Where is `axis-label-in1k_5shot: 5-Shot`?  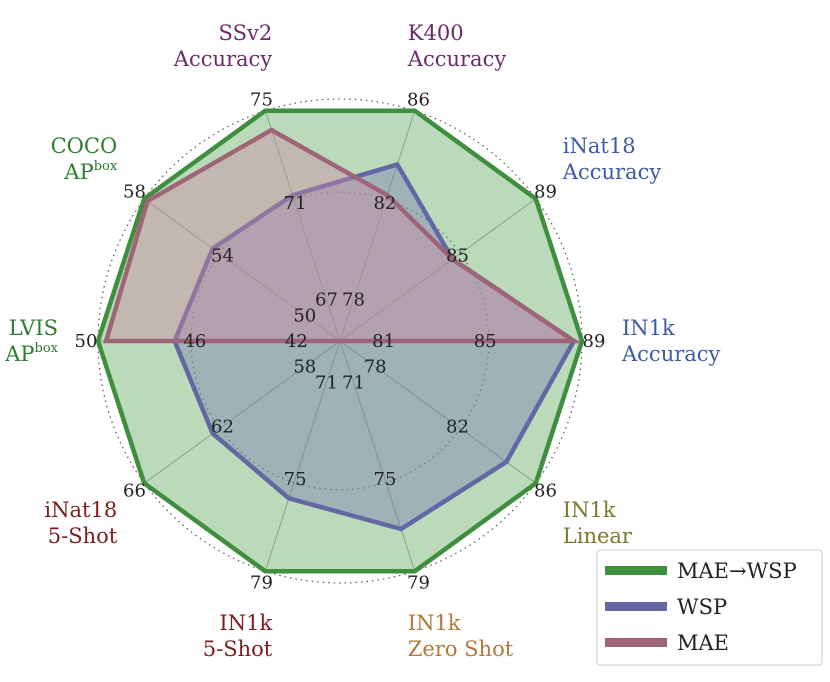
axis-label-in1k_5shot: 5-Shot is located at coordinates (238, 649).